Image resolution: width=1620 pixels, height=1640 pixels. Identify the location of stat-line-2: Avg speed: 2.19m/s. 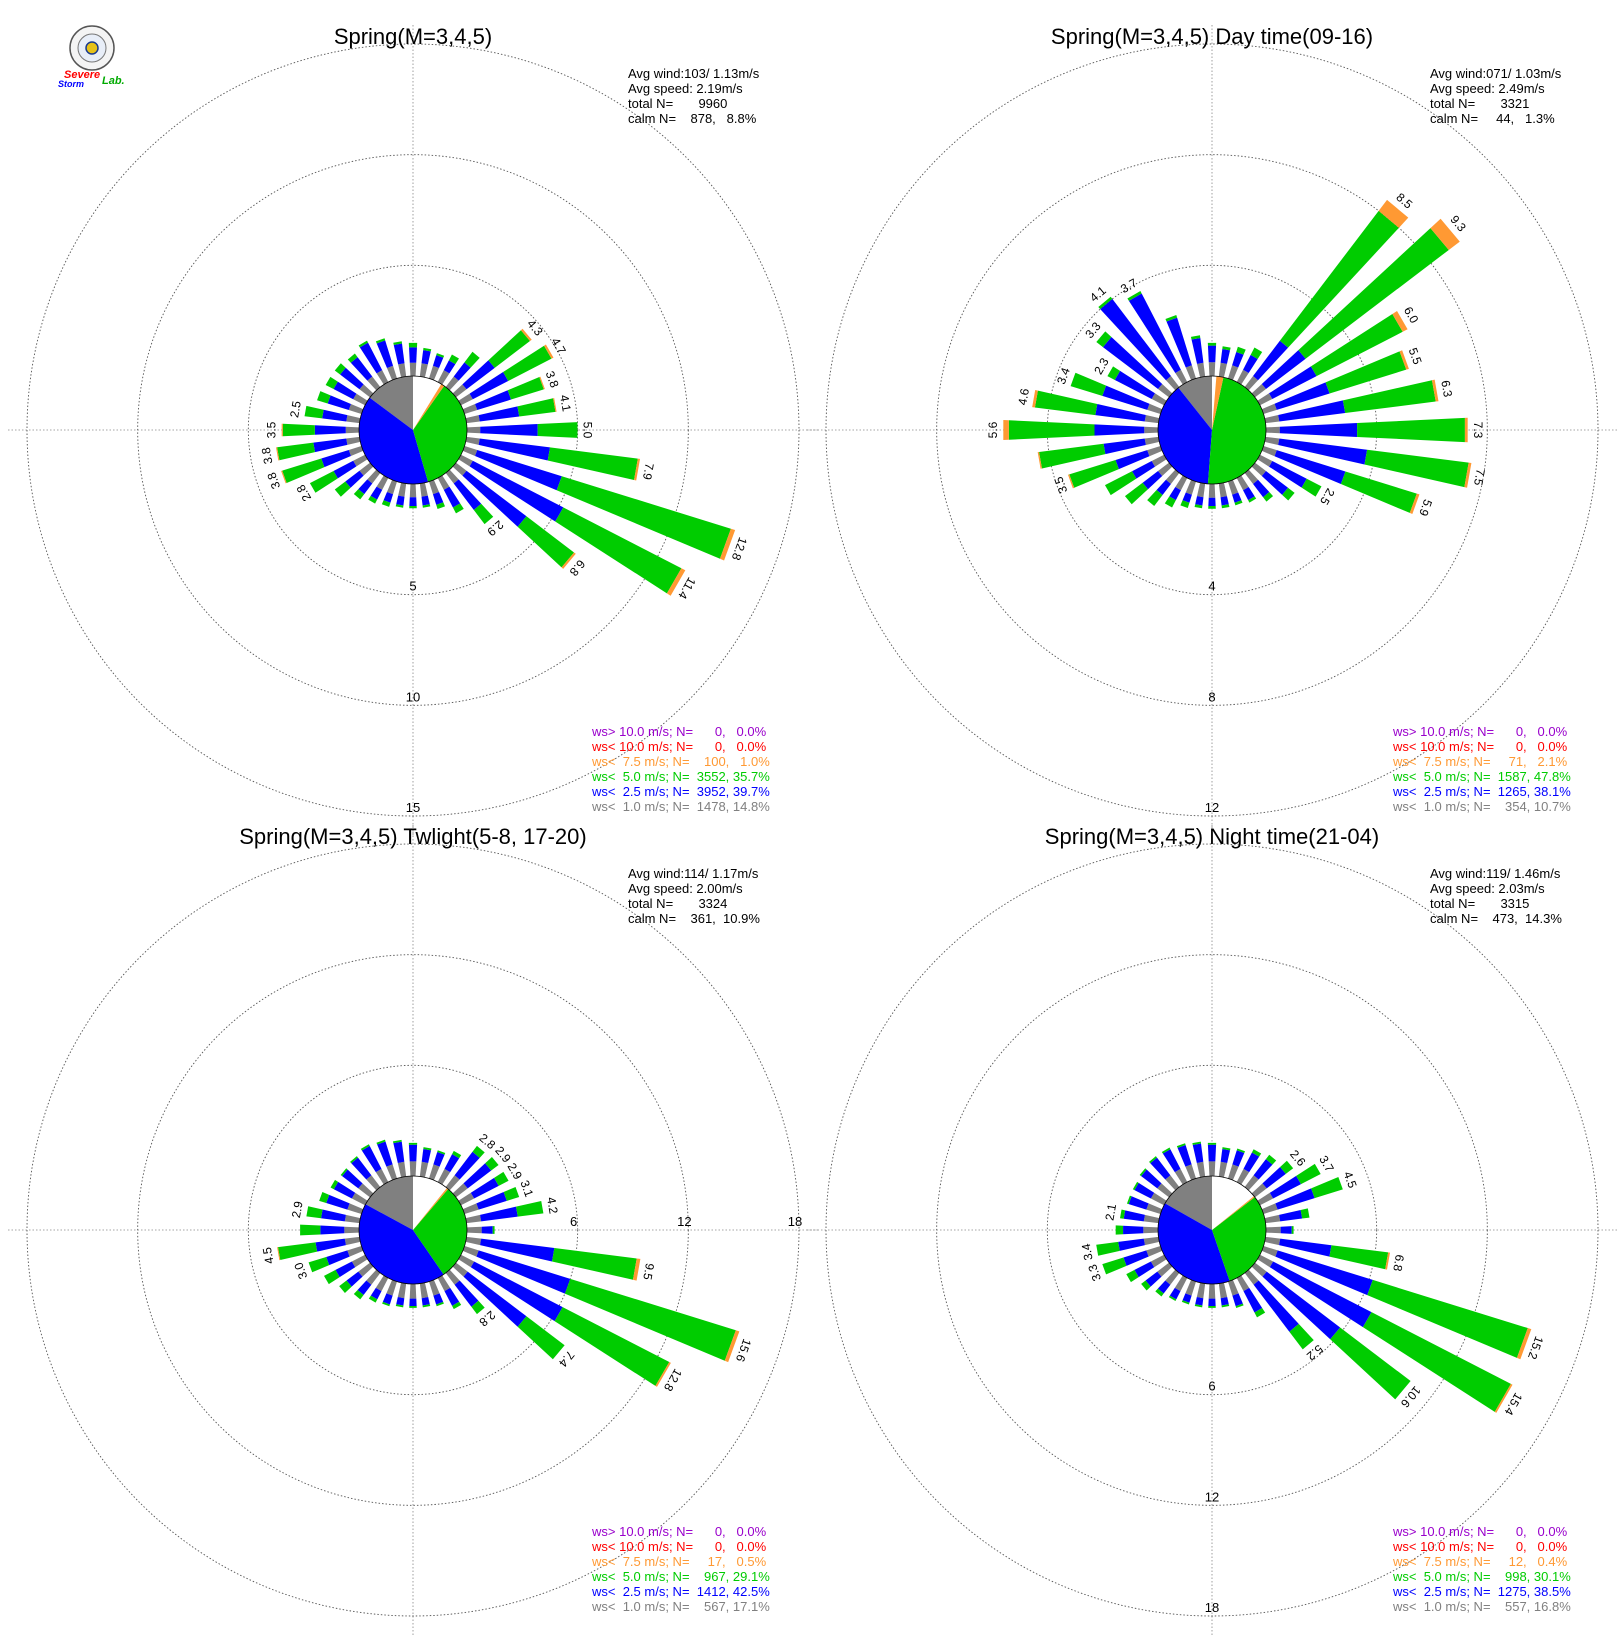
(685, 88).